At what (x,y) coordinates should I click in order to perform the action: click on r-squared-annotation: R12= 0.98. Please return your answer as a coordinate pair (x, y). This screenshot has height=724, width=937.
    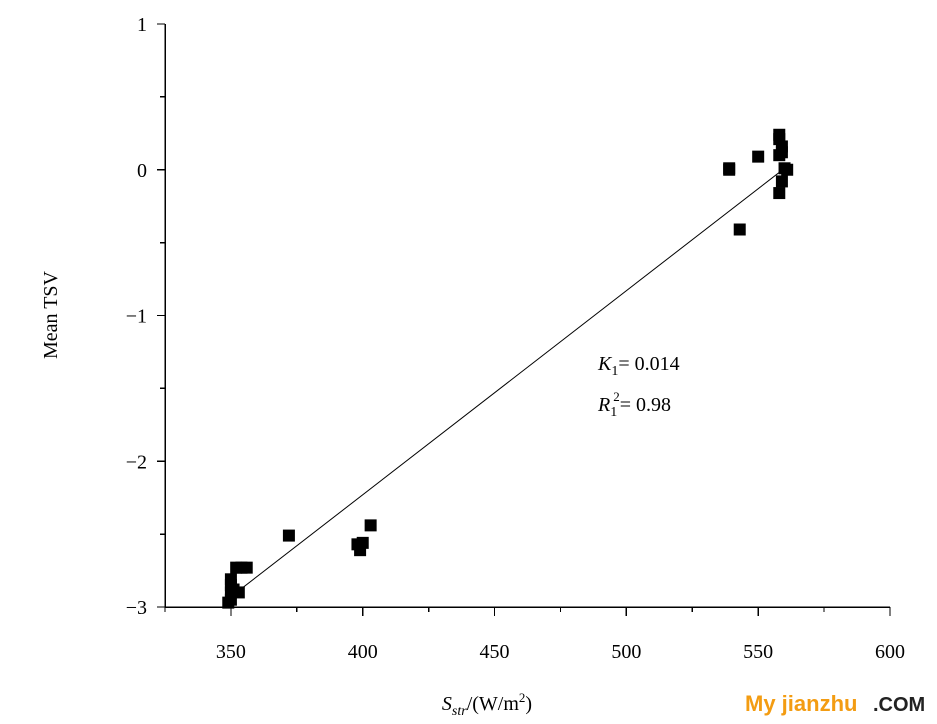
    Looking at the image, I should click on (634, 404).